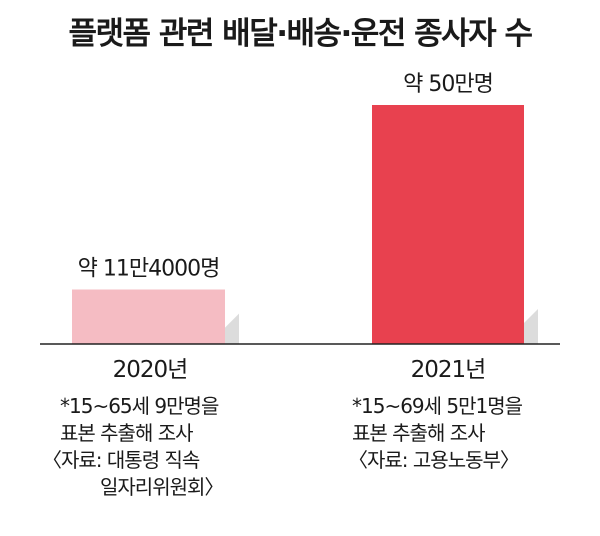  What do you see at coordinates (300, 34) in the screenshot?
I see `chart-title: 플랫폼 관련 배달·배송·운전 종사자 수` at bounding box center [300, 34].